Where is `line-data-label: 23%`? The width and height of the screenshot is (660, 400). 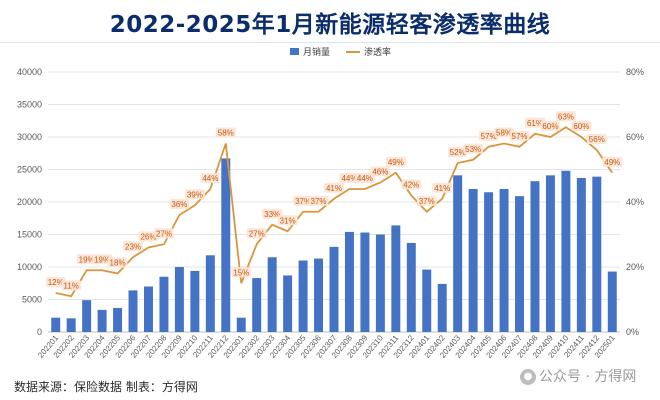
line-data-label: 23% is located at coordinates (133, 246).